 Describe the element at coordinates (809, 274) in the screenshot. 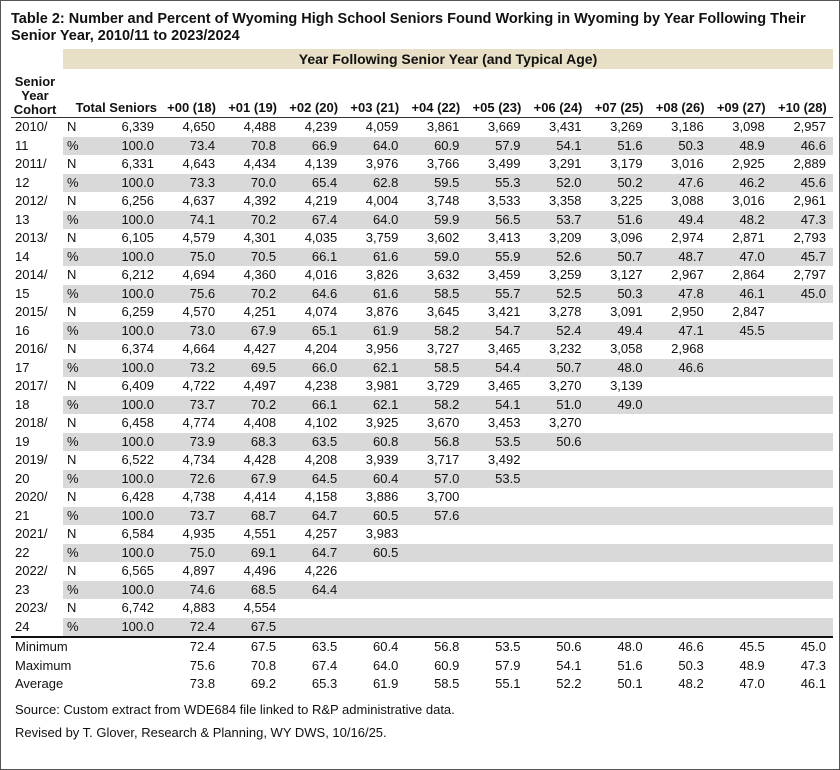

I see `value-cell: 2,797` at that location.